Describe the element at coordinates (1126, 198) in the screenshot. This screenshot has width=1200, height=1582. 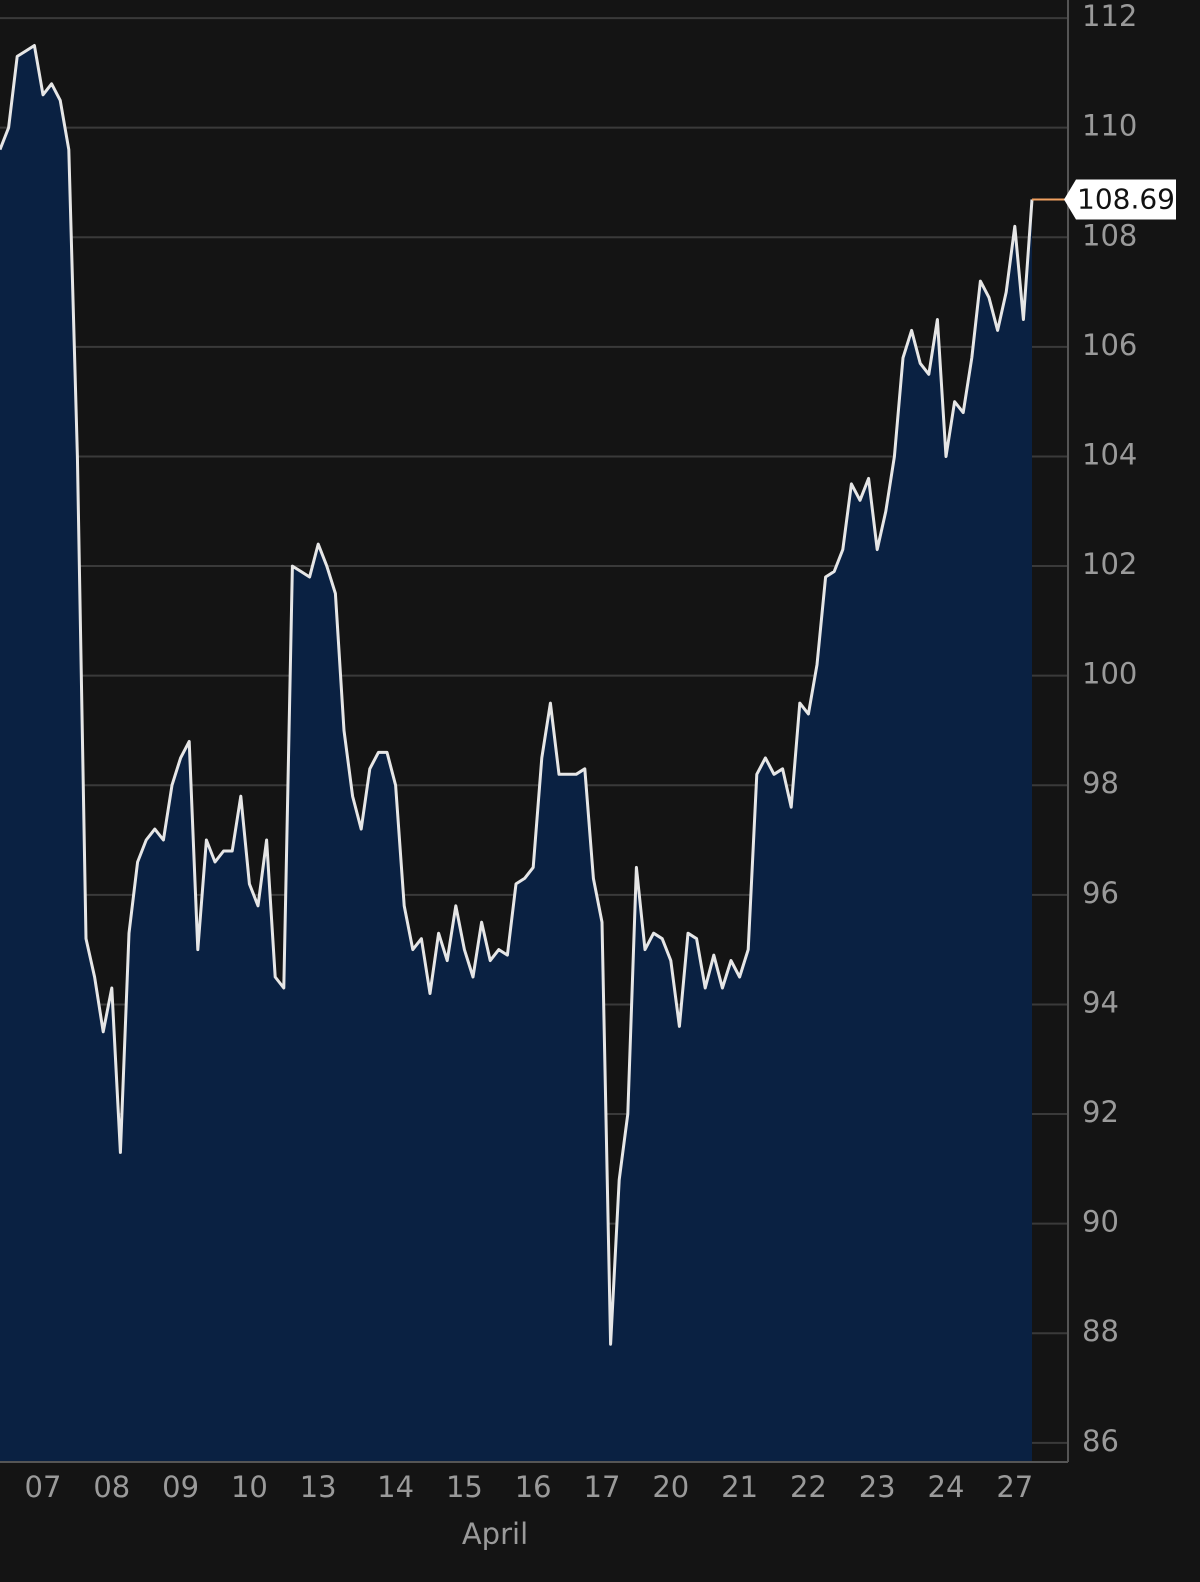
I see `last-value-label: 108.69` at that location.